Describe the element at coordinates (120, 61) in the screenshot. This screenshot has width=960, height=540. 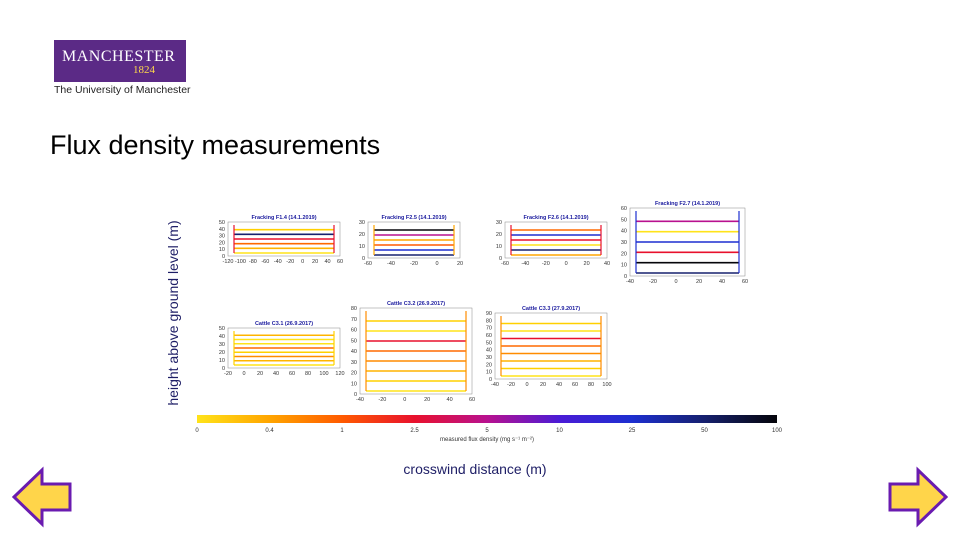
I see `university-logo: MANCHESTER 1824` at that location.